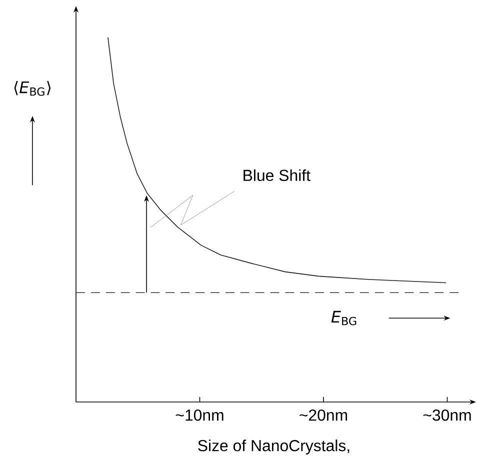 Image resolution: width=477 pixels, height=474 pixels. I want to click on annotation: Blue Shift, so click(277, 175).